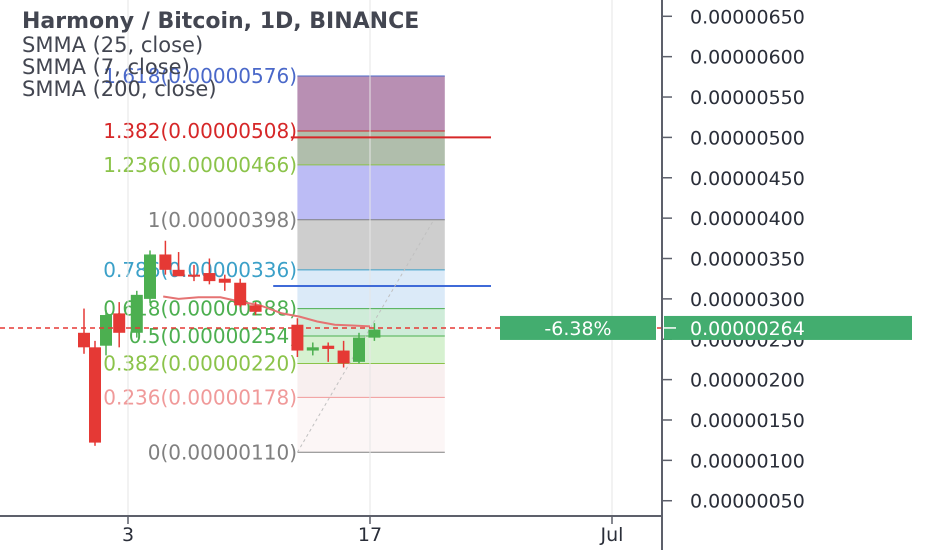 Image resolution: width=932 pixels, height=550 pixels. I want to click on date-tick-label: Jul, so click(612, 535).